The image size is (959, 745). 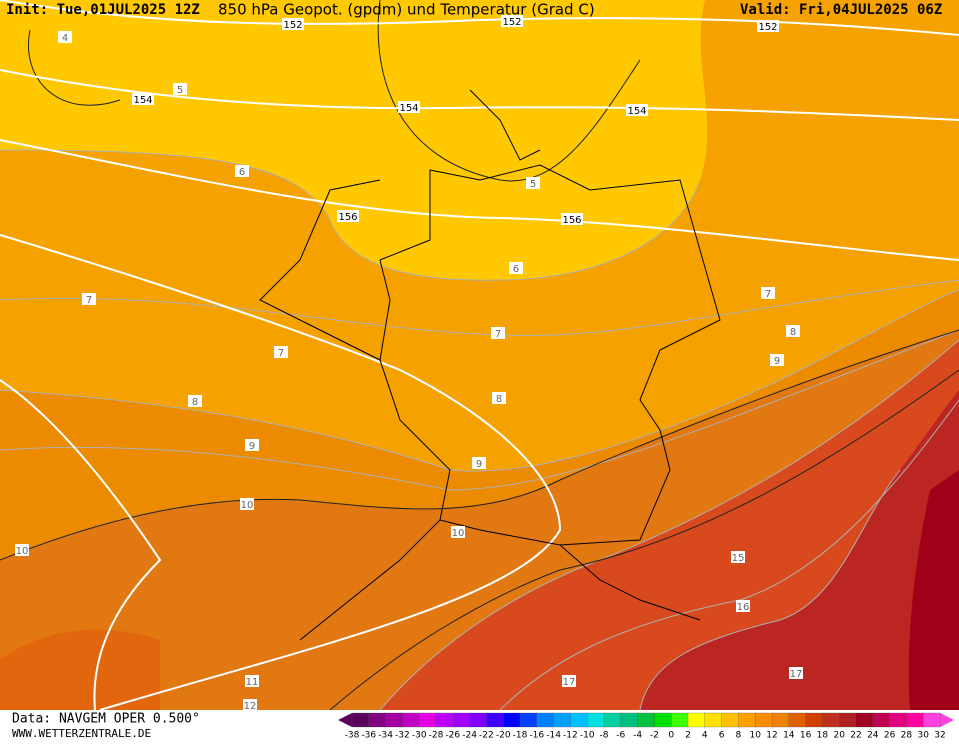 I want to click on scale-label: 28, so click(x=907, y=736).